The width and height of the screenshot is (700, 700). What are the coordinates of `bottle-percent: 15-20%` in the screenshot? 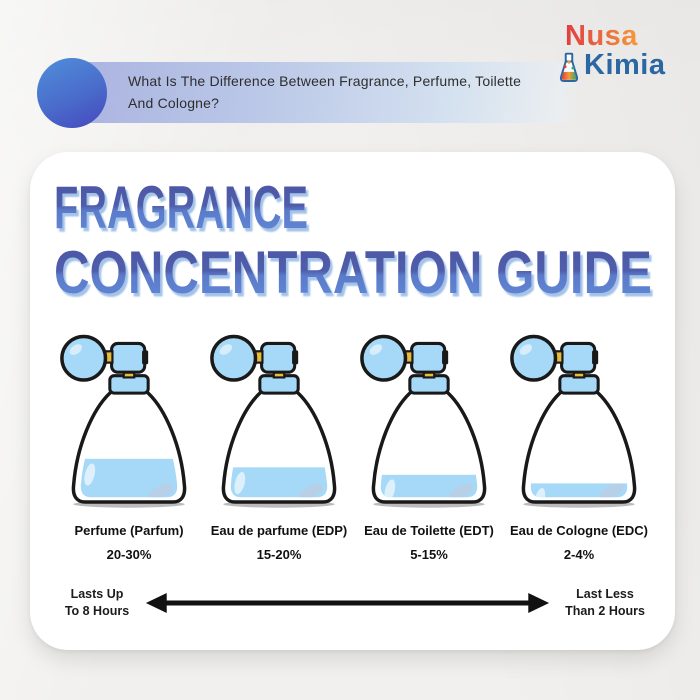 It's located at (279, 554).